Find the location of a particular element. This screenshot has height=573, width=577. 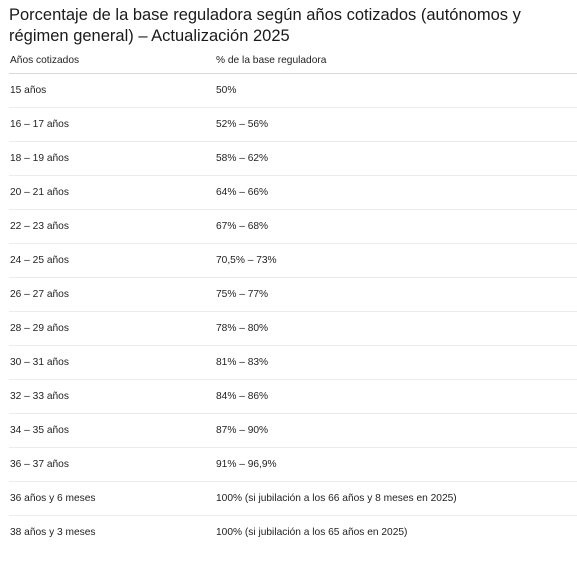

cell-percentage: 58% – 62% is located at coordinates (396, 158).